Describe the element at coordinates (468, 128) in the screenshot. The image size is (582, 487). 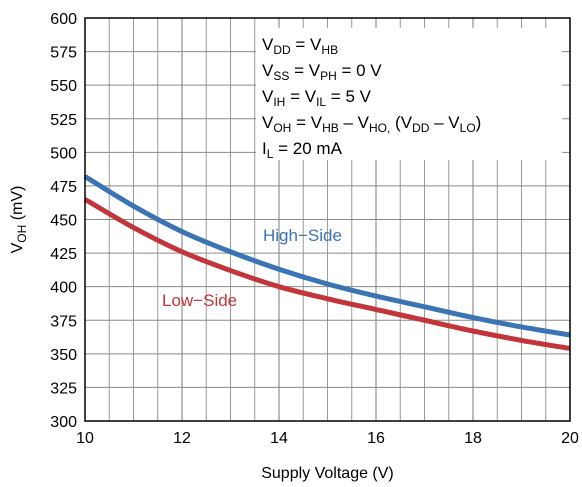
I see `annotation-subscript: LO` at that location.